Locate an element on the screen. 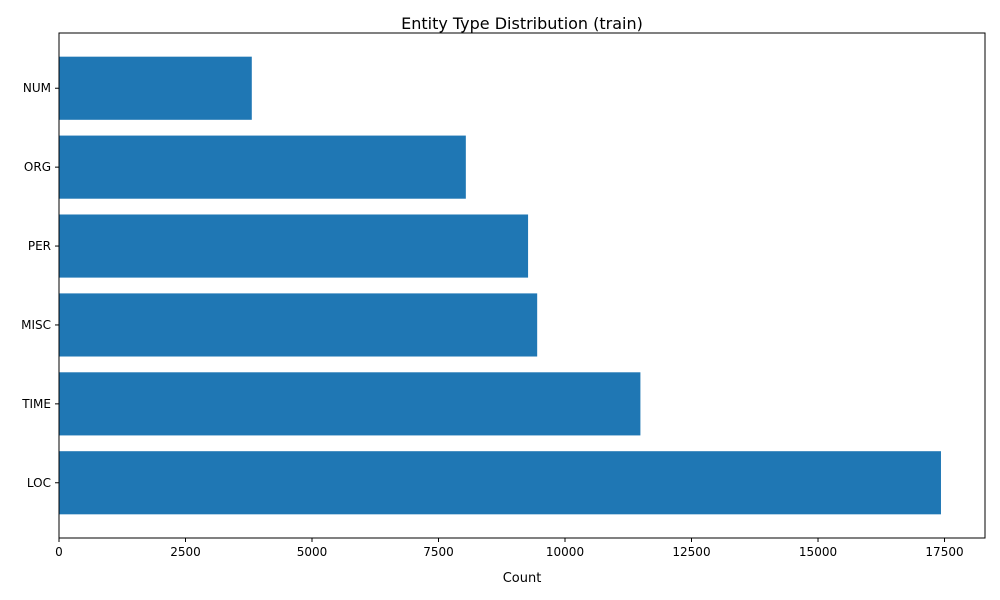  bar-org is located at coordinates (262, 167).